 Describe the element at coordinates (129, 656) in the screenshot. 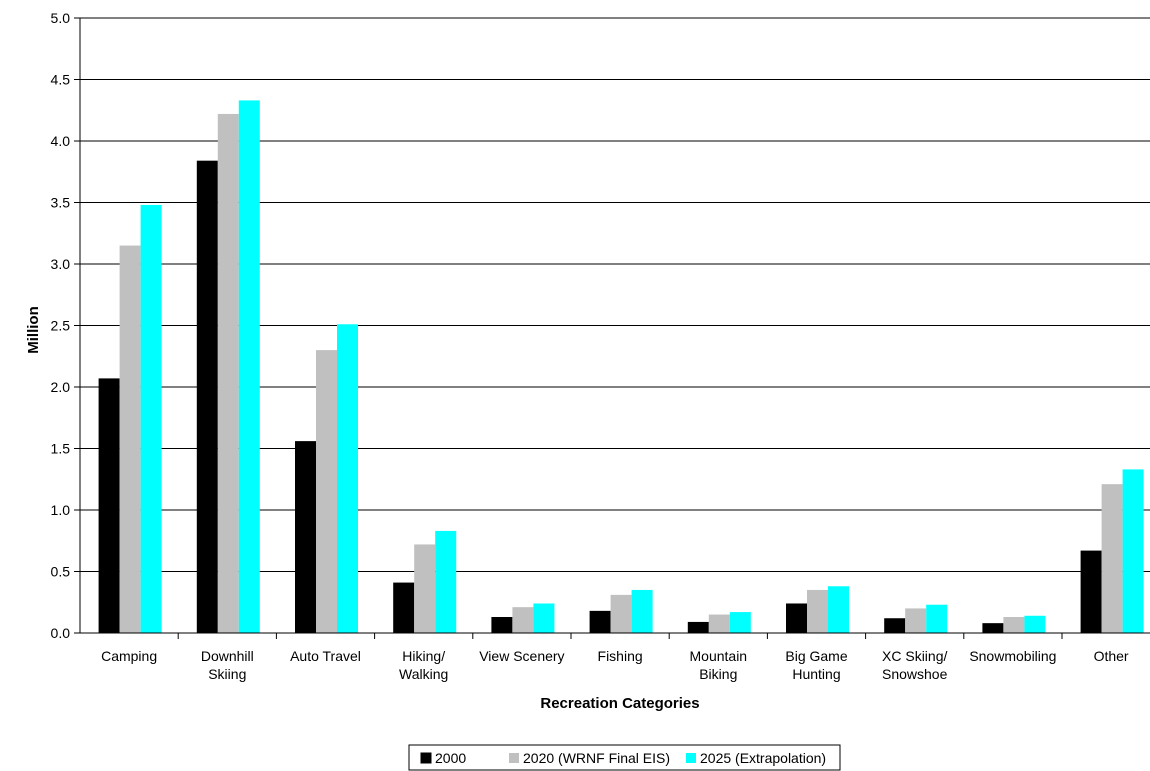

I see `x-tick-label: Camping` at that location.